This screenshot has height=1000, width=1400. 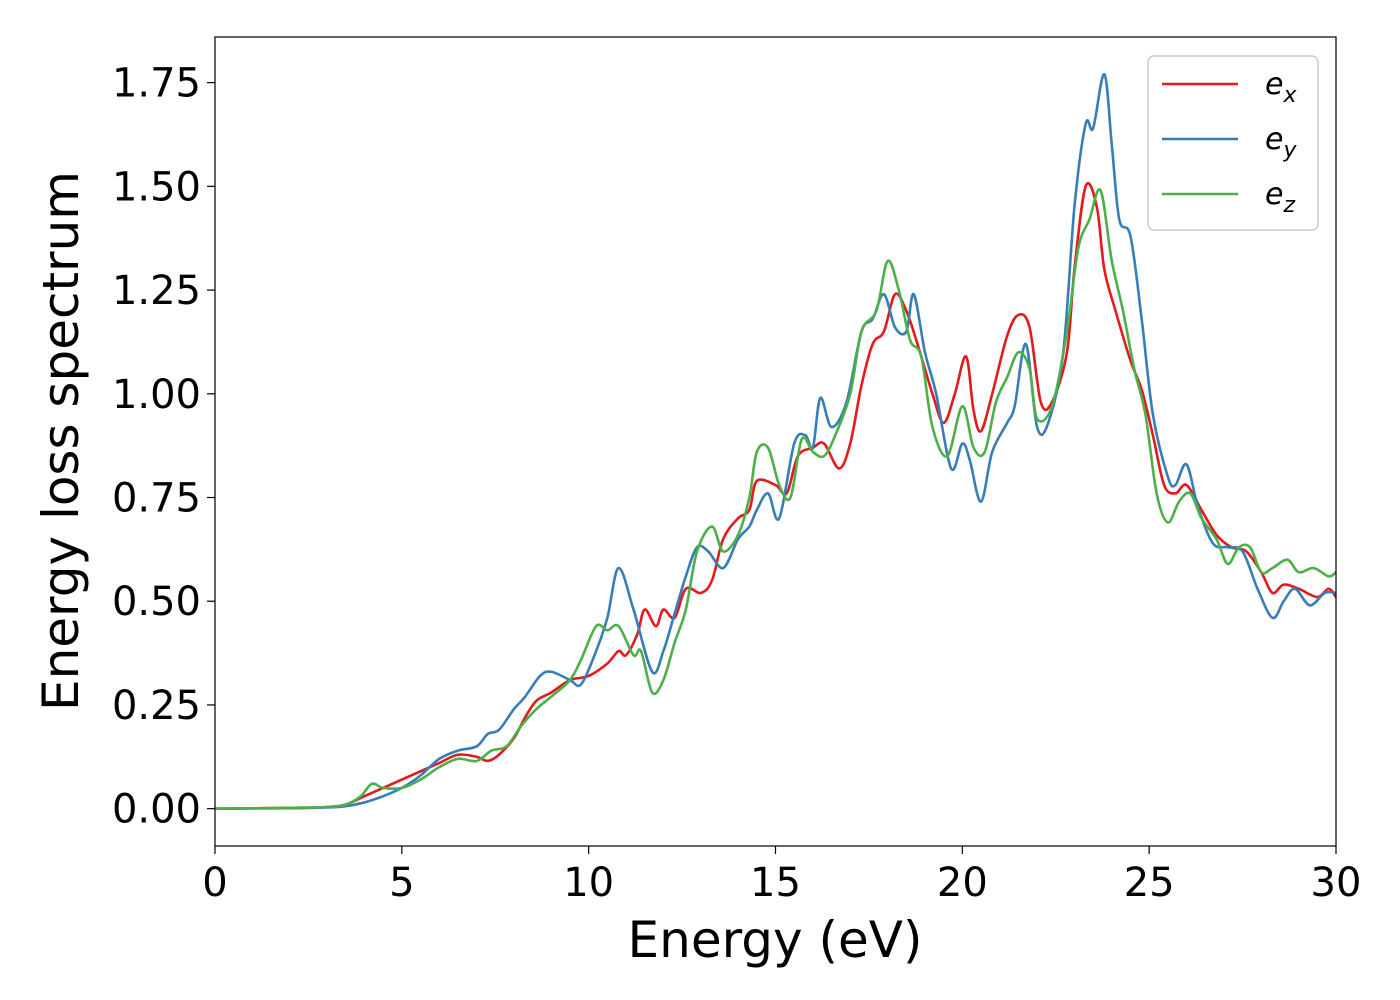 What do you see at coordinates (1336, 883) in the screenshot?
I see `x-tick-label: 30` at bounding box center [1336, 883].